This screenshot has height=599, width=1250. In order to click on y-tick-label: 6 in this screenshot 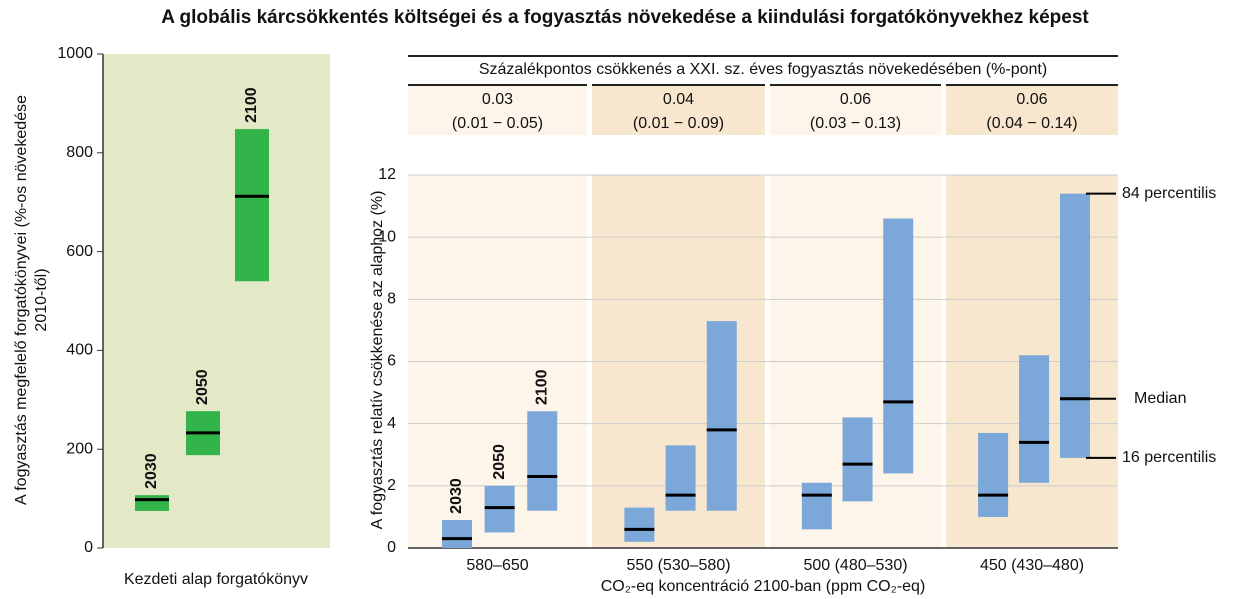, I will do `click(391, 361)`.